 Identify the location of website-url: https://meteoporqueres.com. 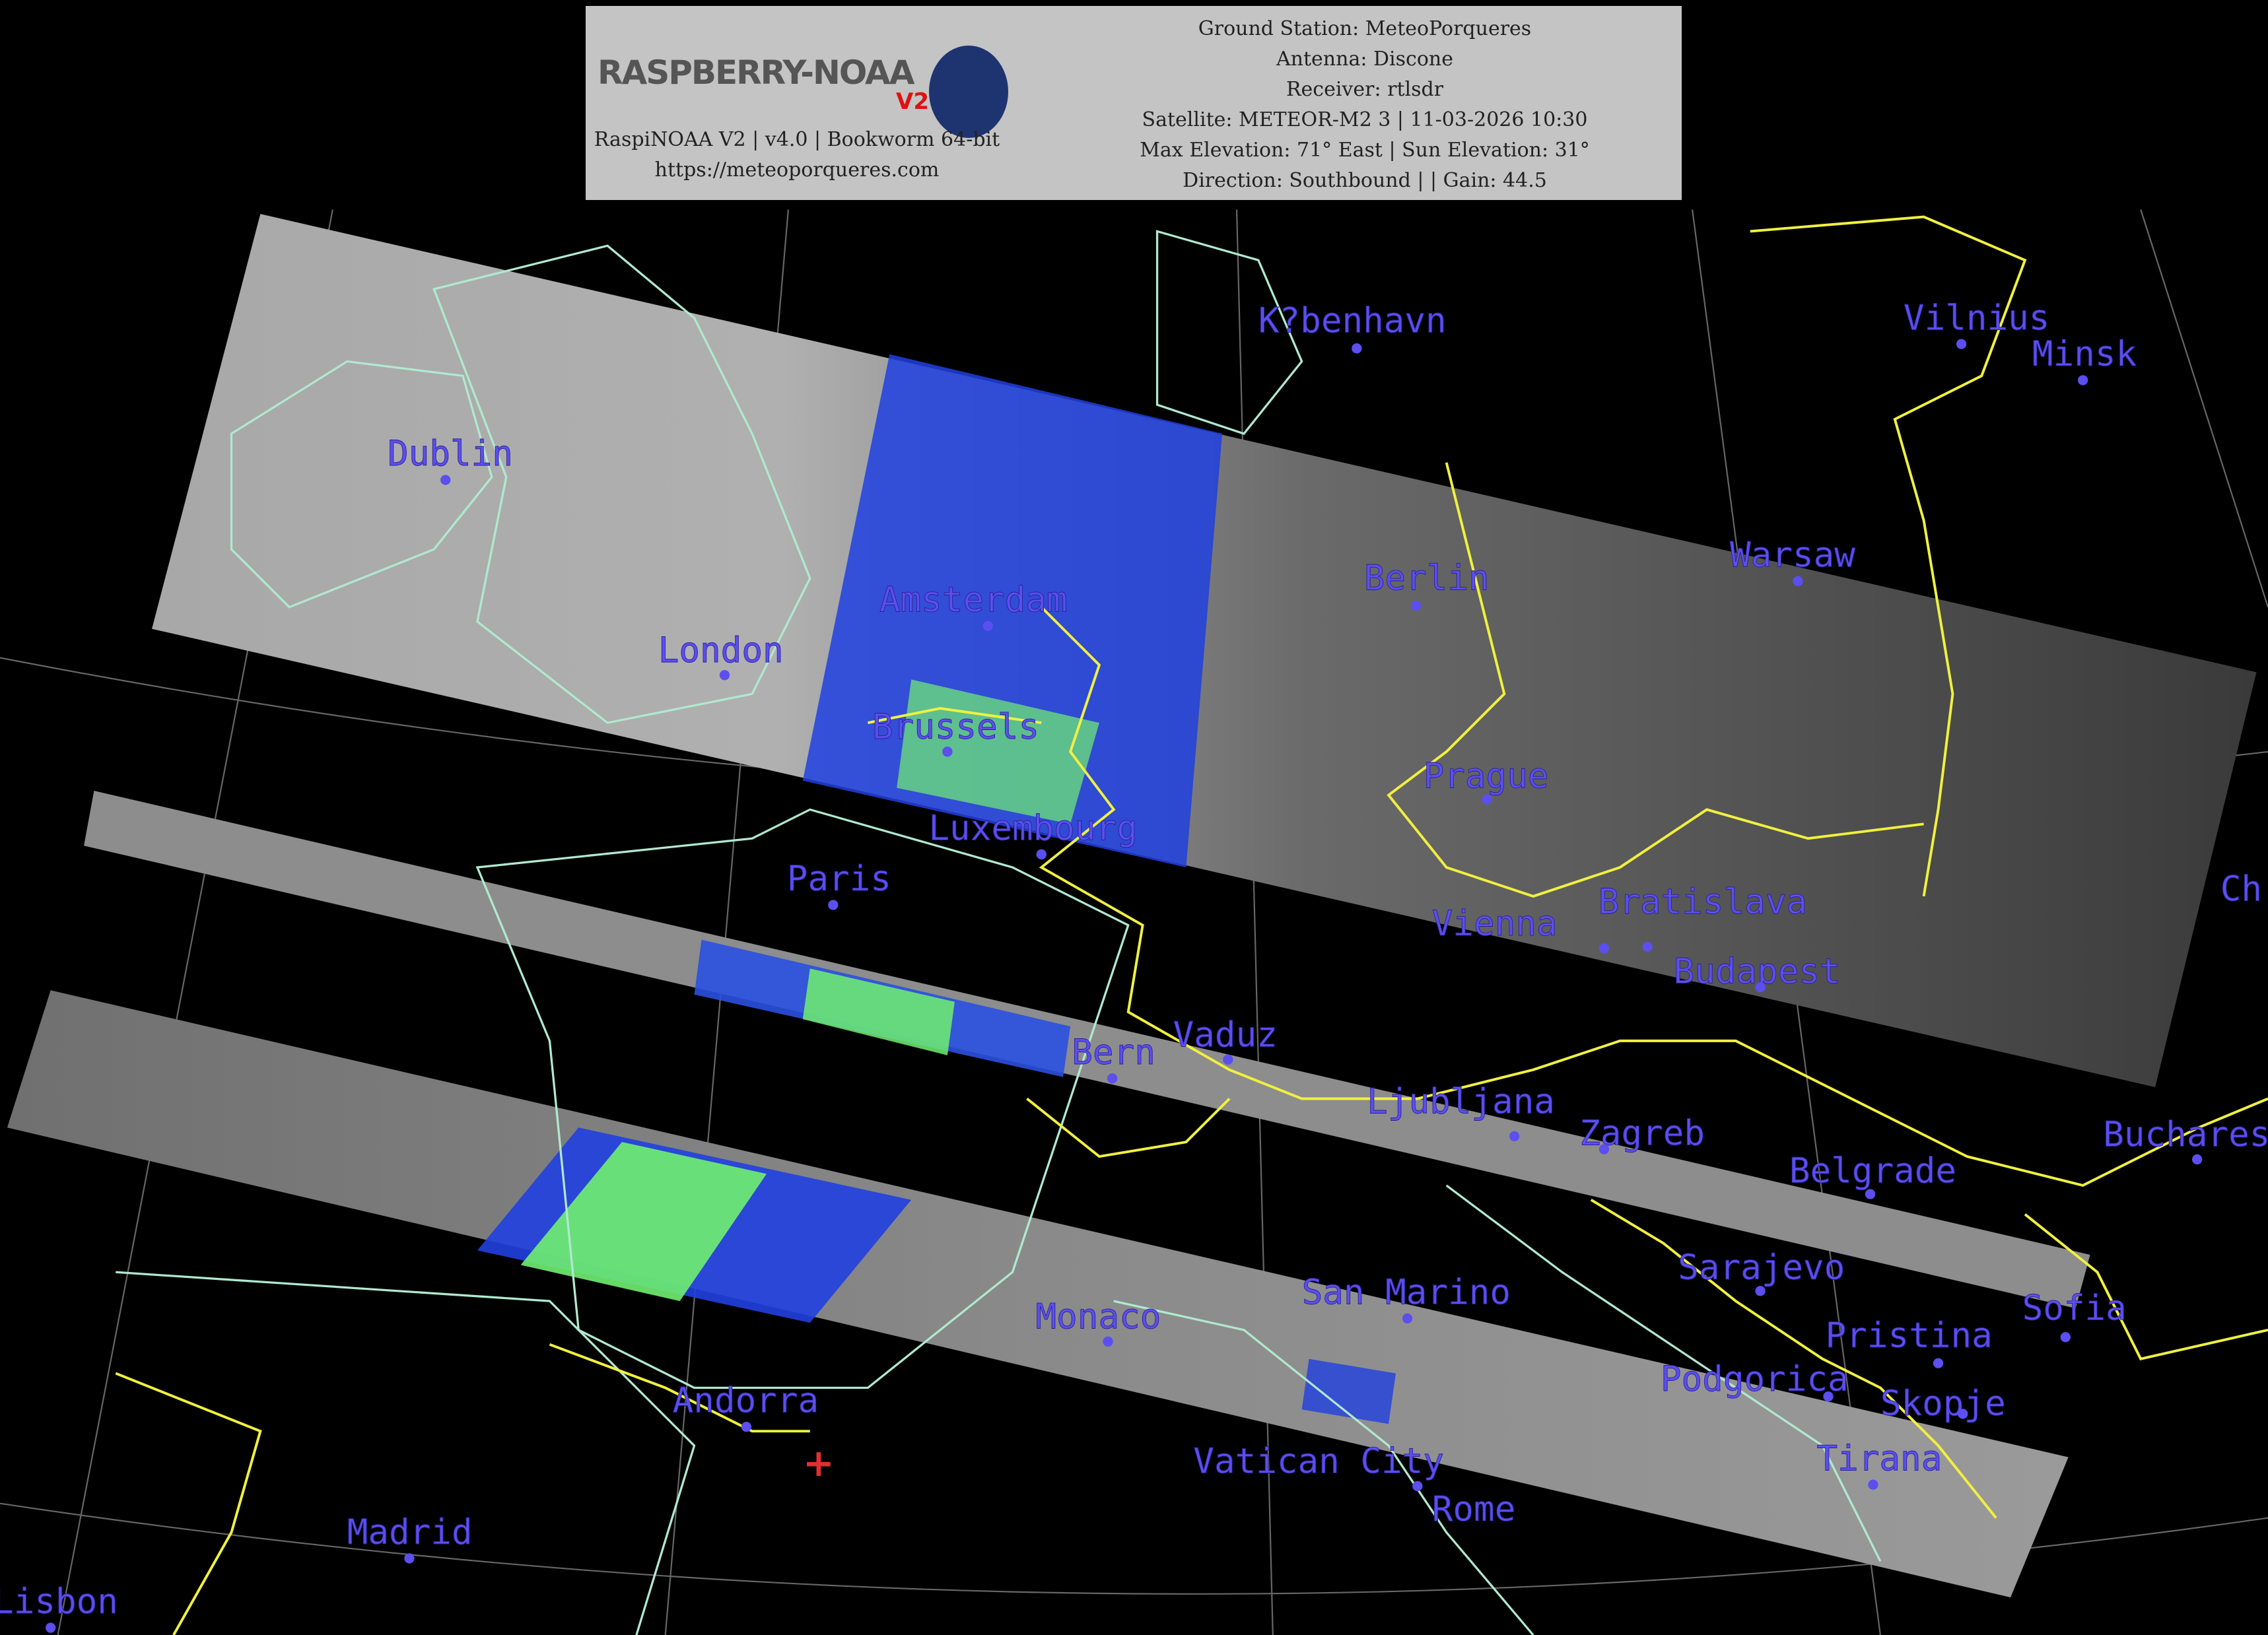
(797, 170).